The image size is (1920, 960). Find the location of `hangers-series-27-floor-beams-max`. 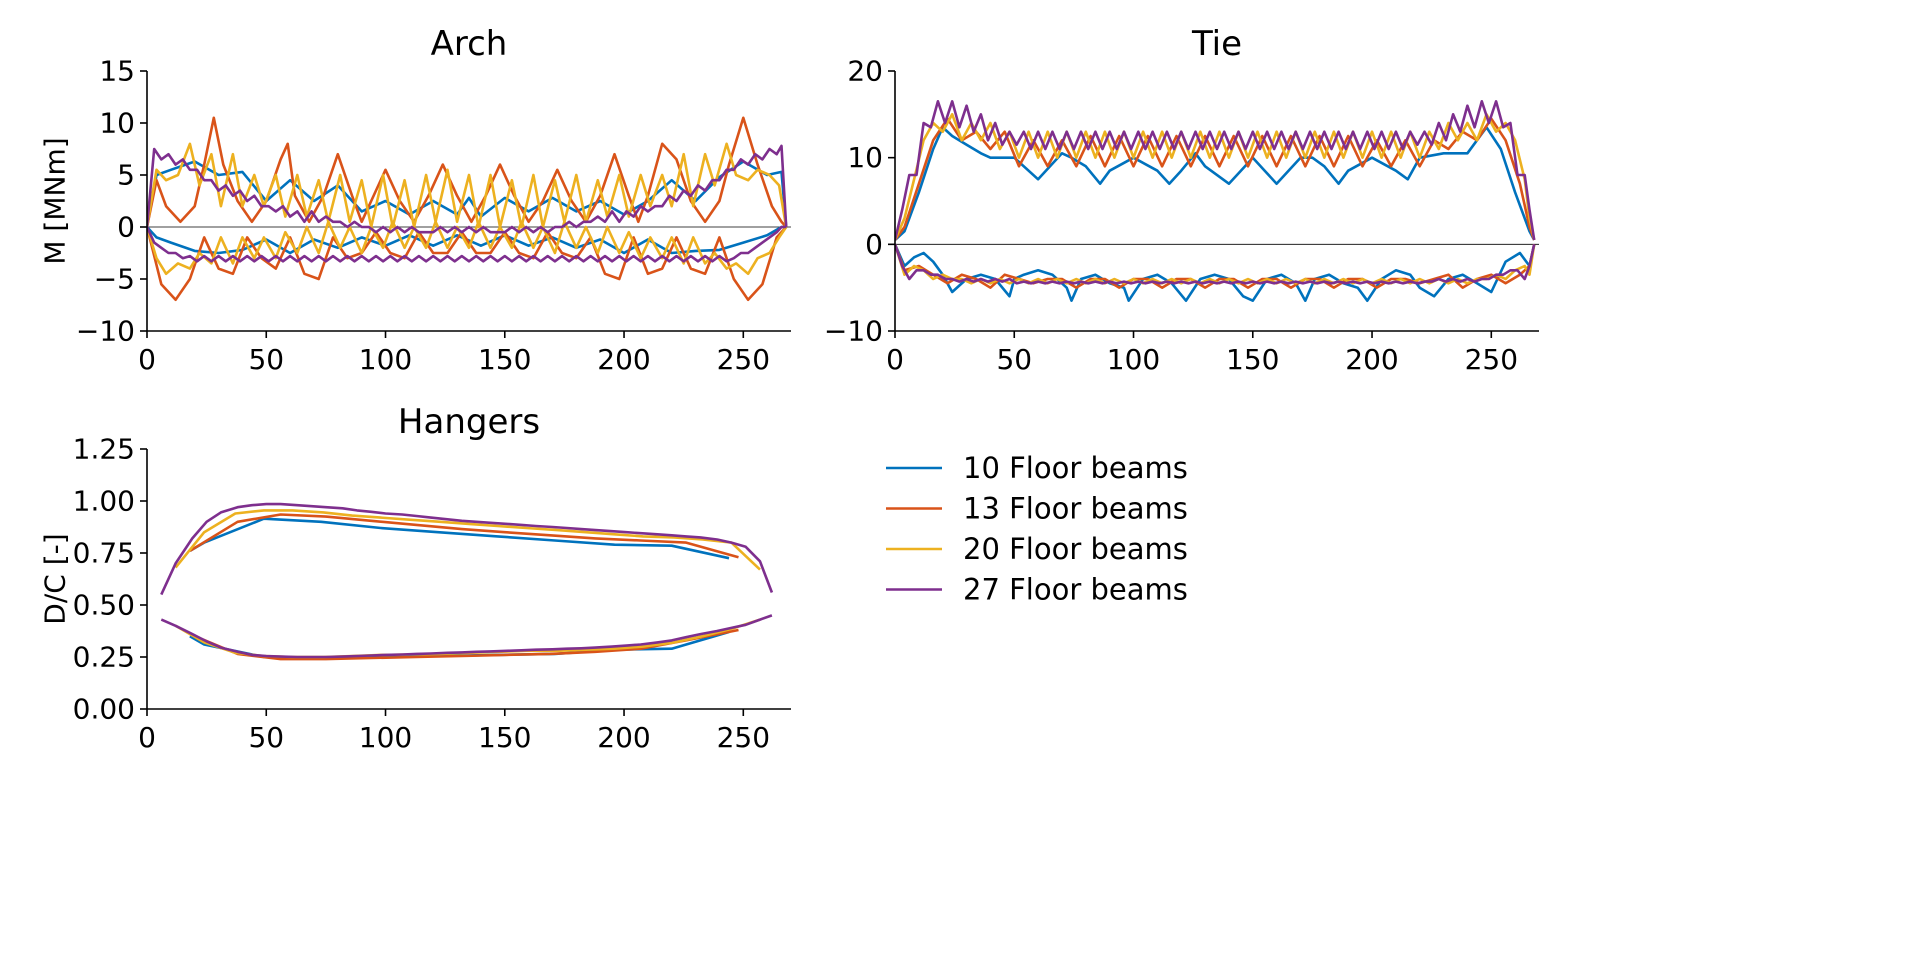

hangers-series-27-floor-beams-max is located at coordinates (467, 549).